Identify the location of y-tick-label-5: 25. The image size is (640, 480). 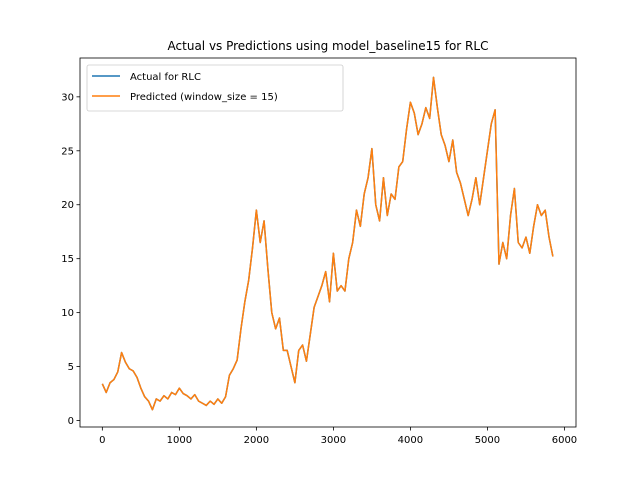
(67, 151).